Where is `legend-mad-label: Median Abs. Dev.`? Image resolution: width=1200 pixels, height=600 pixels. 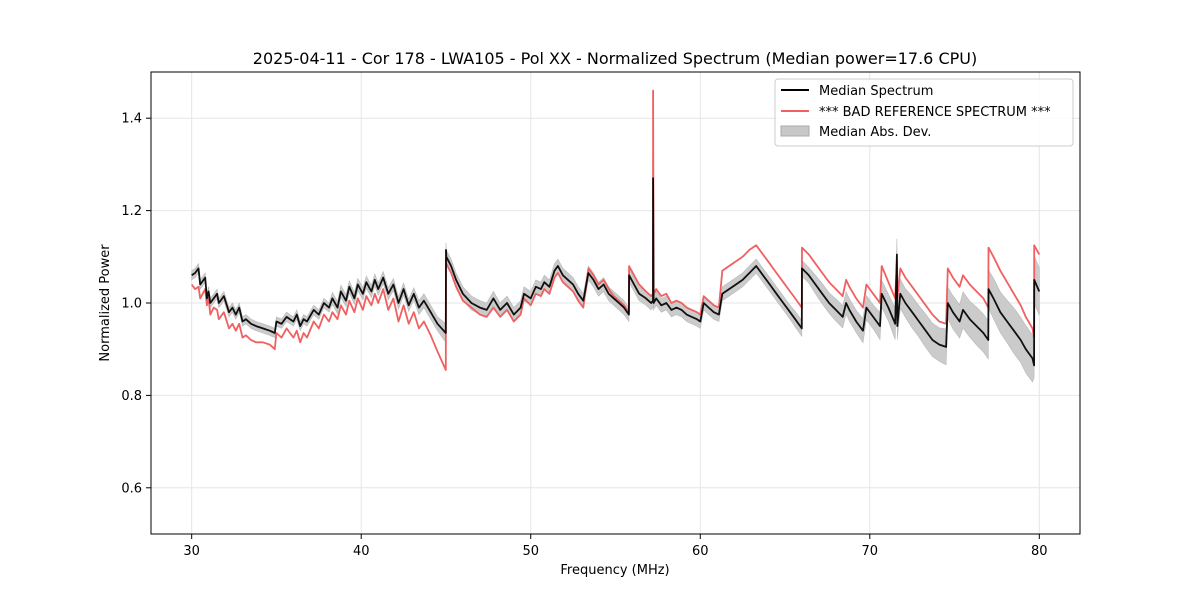 legend-mad-label: Median Abs. Dev. is located at coordinates (875, 132).